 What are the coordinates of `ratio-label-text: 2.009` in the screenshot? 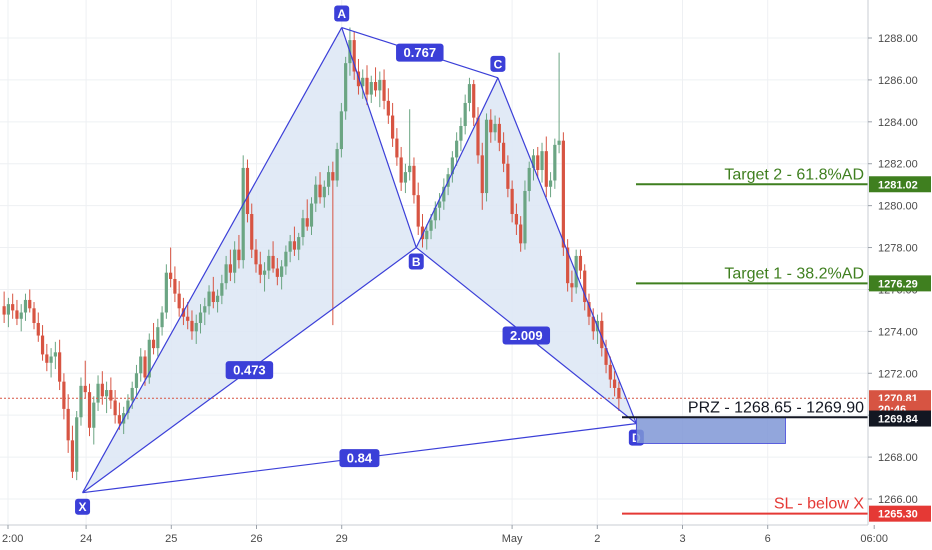 It's located at (526, 335).